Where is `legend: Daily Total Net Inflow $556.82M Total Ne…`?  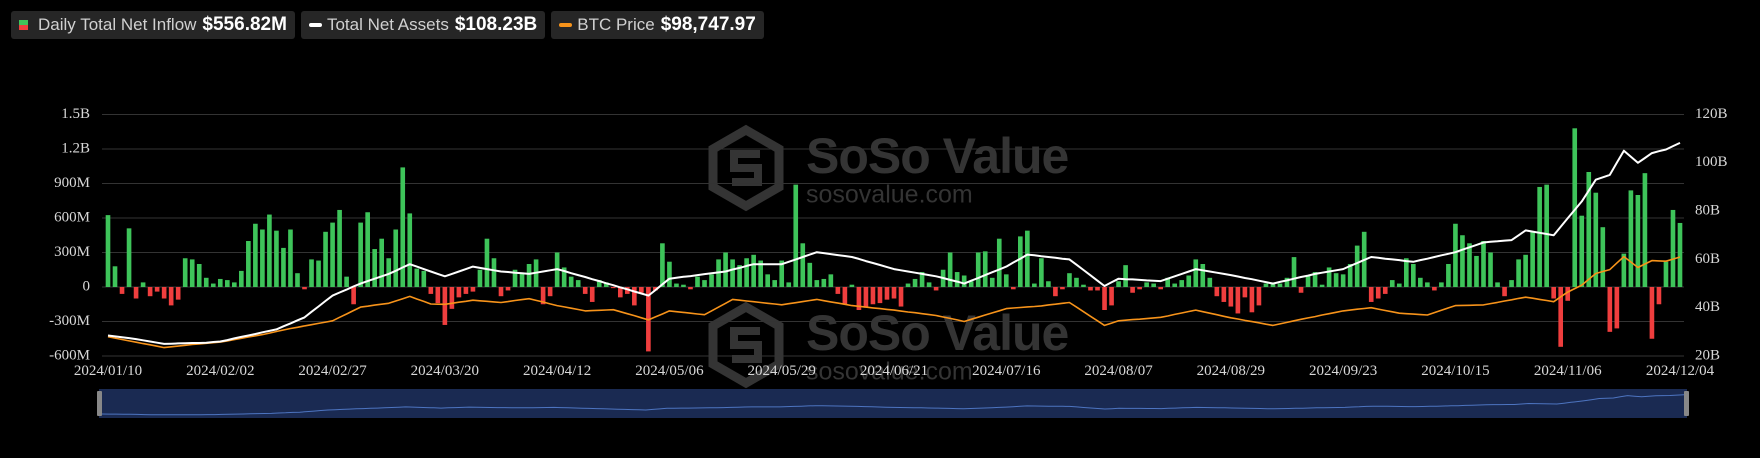 legend: Daily Total Net Inflow $556.82M Total Ne… is located at coordinates (387, 25).